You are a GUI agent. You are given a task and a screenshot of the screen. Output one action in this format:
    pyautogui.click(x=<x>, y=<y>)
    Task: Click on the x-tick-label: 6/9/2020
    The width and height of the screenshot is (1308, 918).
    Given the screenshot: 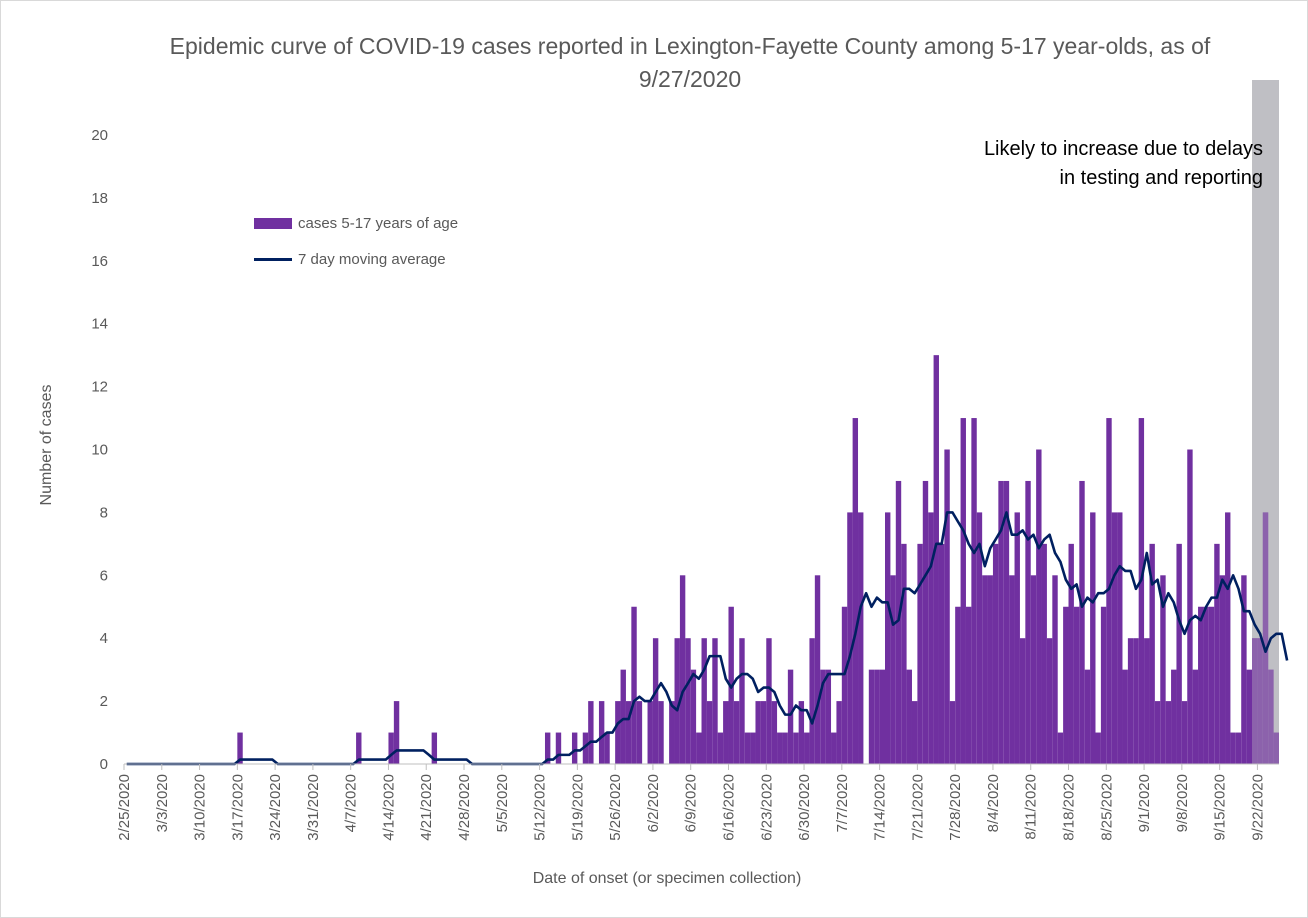 What is the action you would take?
    pyautogui.click(x=691, y=803)
    